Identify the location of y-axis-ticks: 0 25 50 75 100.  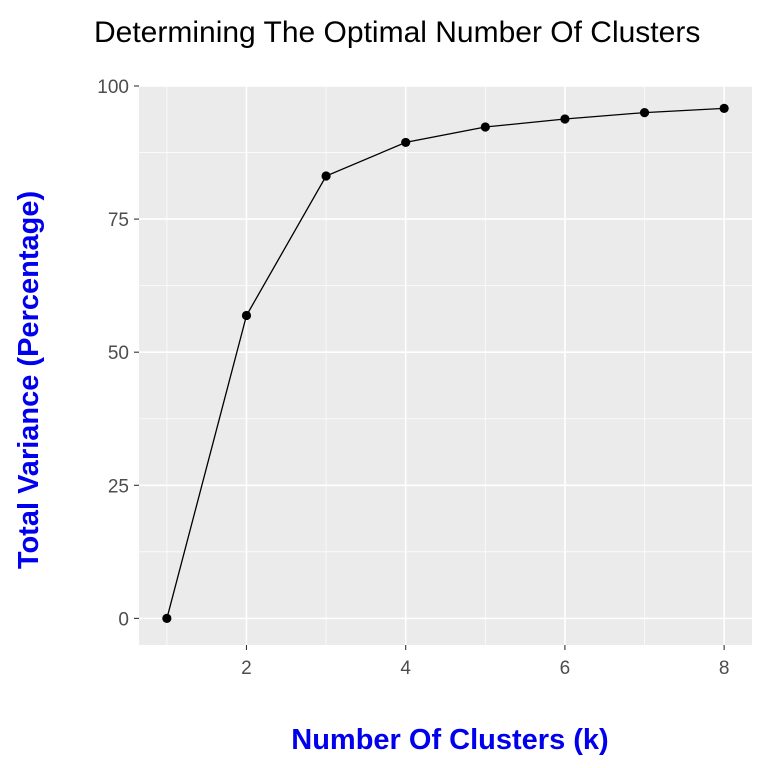
(118, 353).